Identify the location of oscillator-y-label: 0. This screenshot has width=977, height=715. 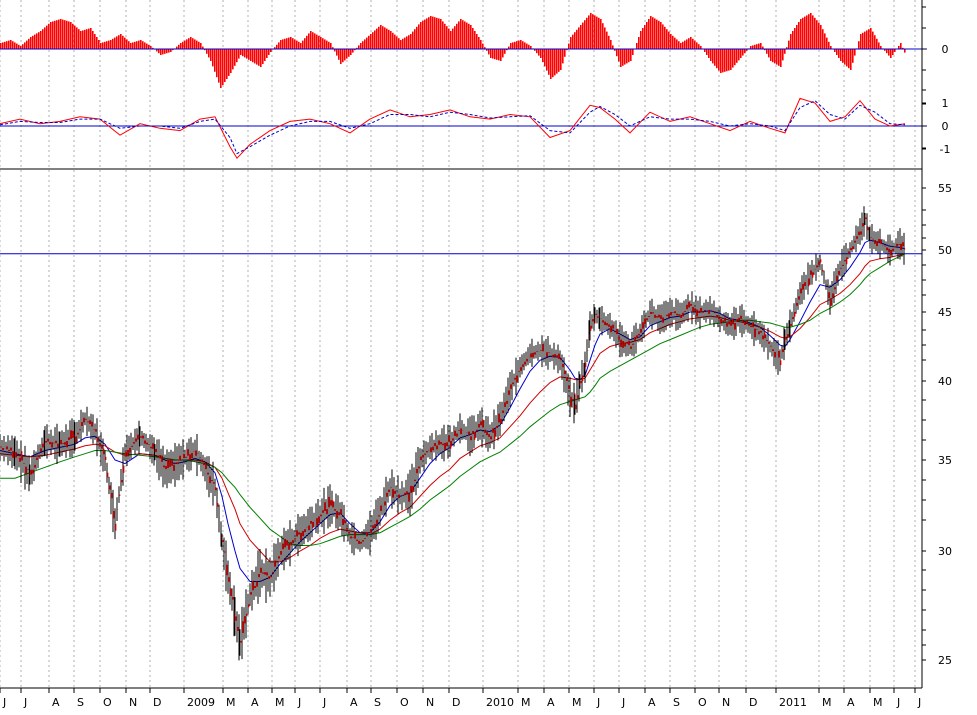
(945, 126).